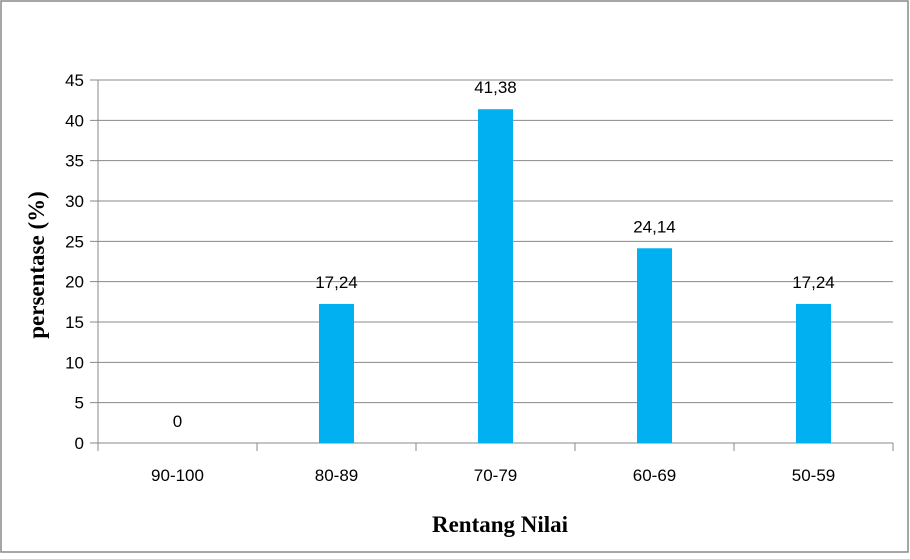 The width and height of the screenshot is (910, 559). I want to click on x-tick-label: 50-59, so click(813, 475).